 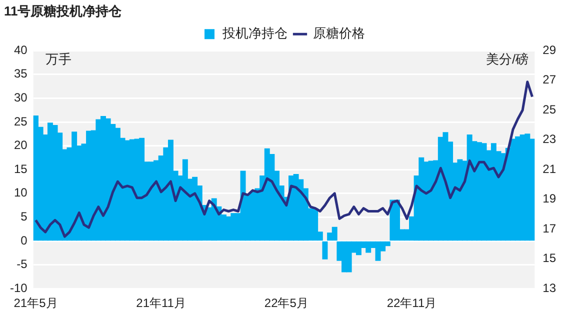 What do you see at coordinates (21, 97) in the screenshot?
I see `y-tick-label: 30` at bounding box center [21, 97].